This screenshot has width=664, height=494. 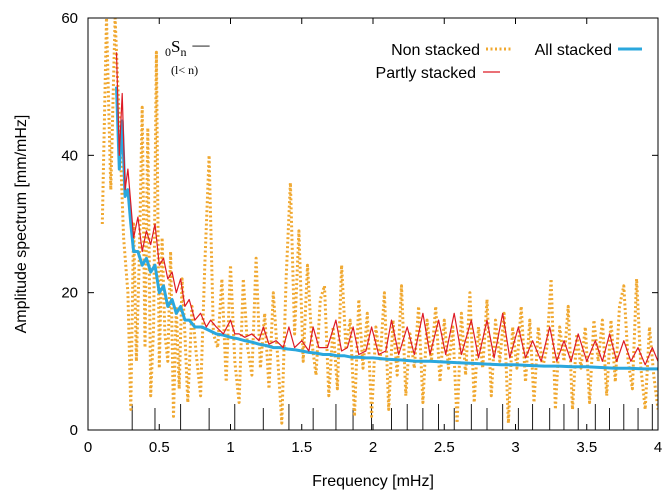 I want to click on legend-label-all-stacked: All stacked, so click(x=573, y=50).